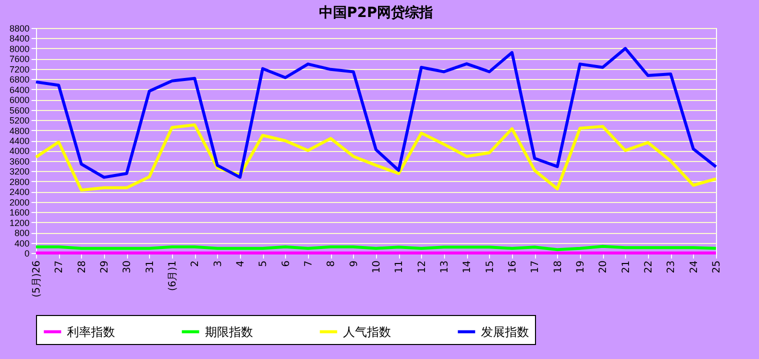 The image size is (759, 359). What do you see at coordinates (513, 267) in the screenshot?
I see `x-tick-label: 16` at bounding box center [513, 267].